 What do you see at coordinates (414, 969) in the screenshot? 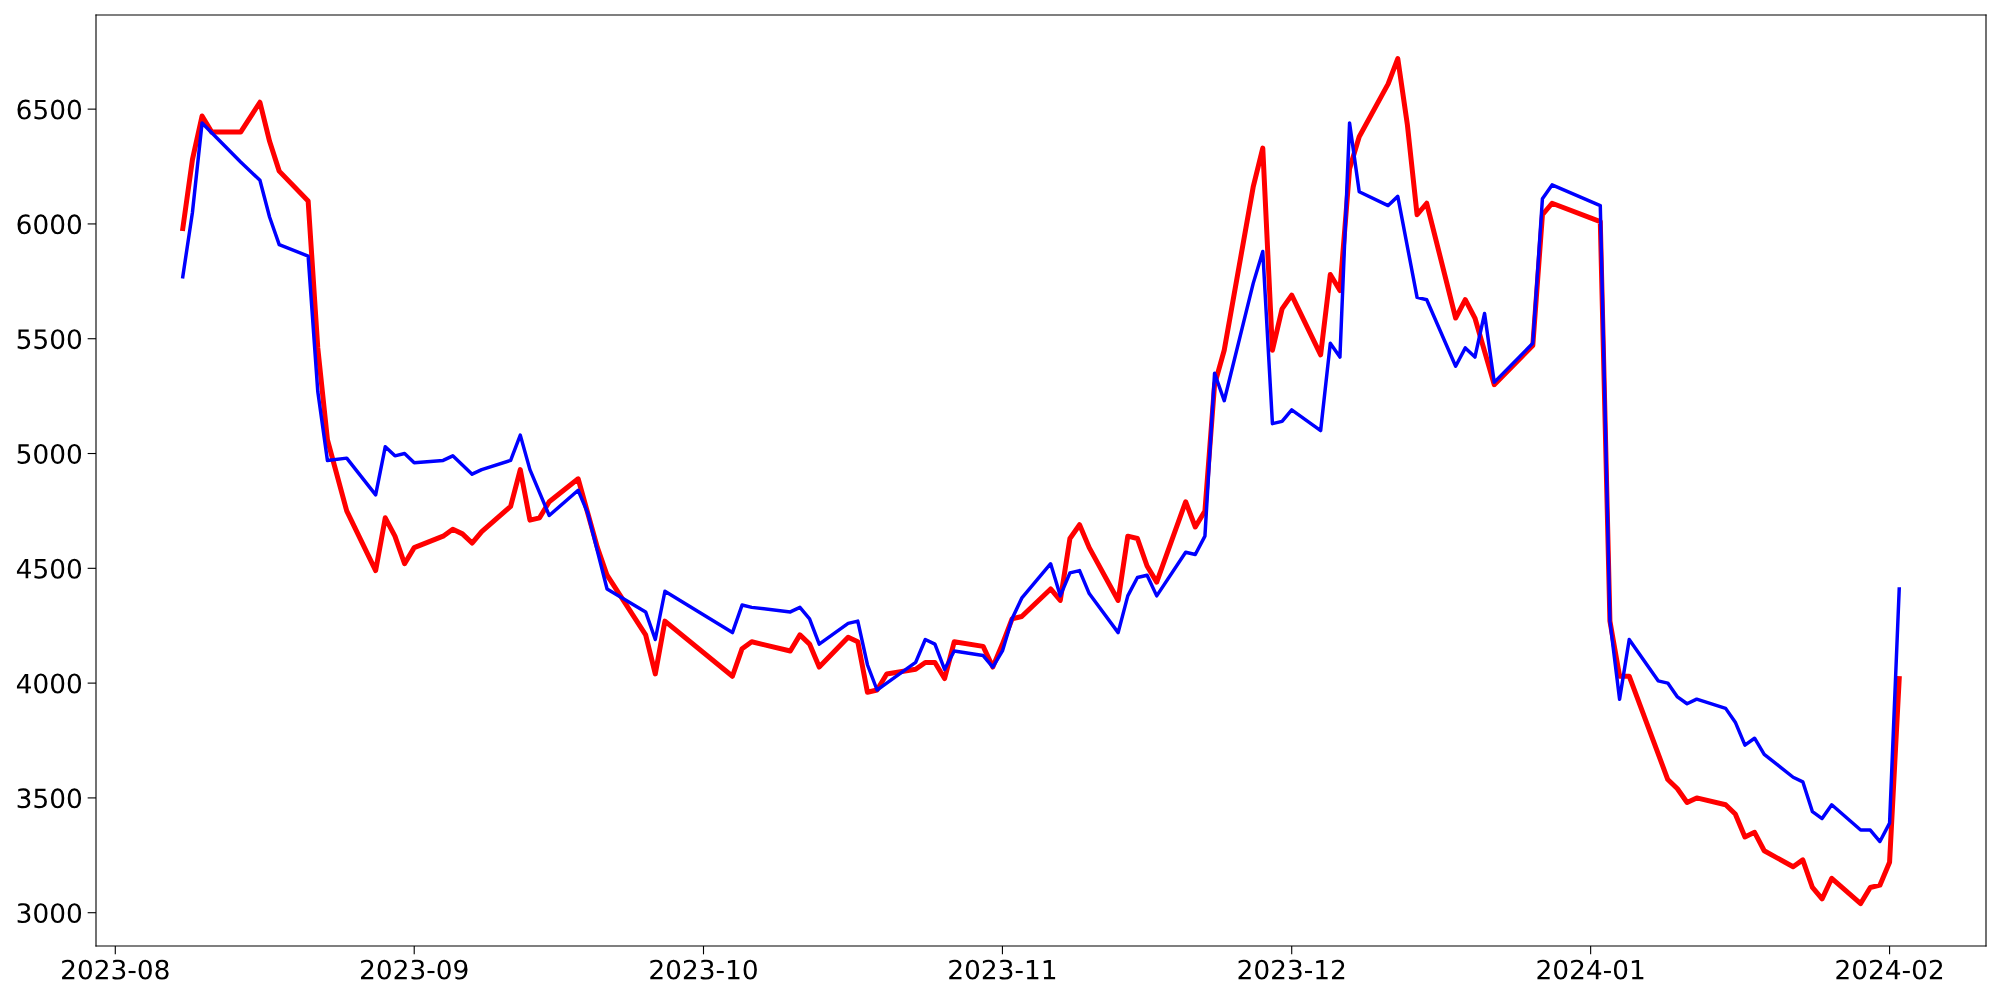
I see `x-tick-label: 2023-09` at bounding box center [414, 969].